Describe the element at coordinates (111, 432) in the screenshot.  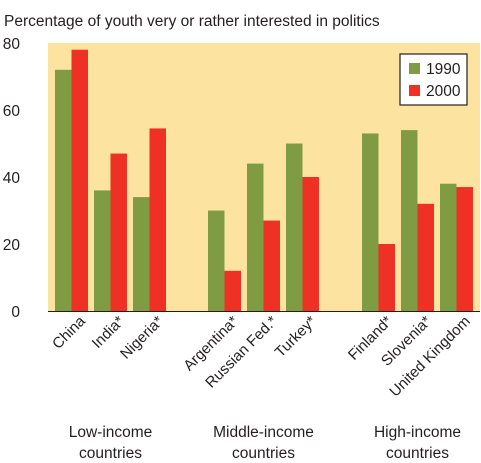
I see `group-label: Low-income` at that location.